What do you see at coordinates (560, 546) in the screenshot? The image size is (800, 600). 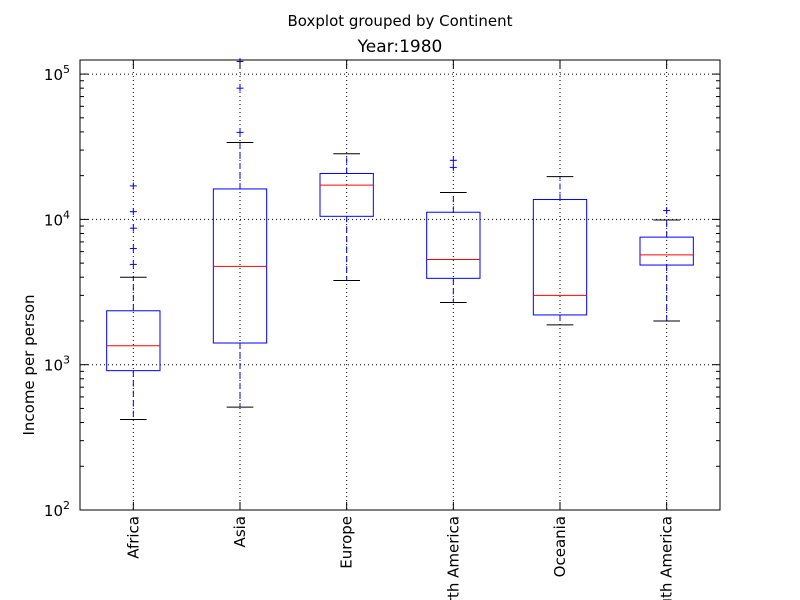 I see `x-tick-label: Oceania` at bounding box center [560, 546].